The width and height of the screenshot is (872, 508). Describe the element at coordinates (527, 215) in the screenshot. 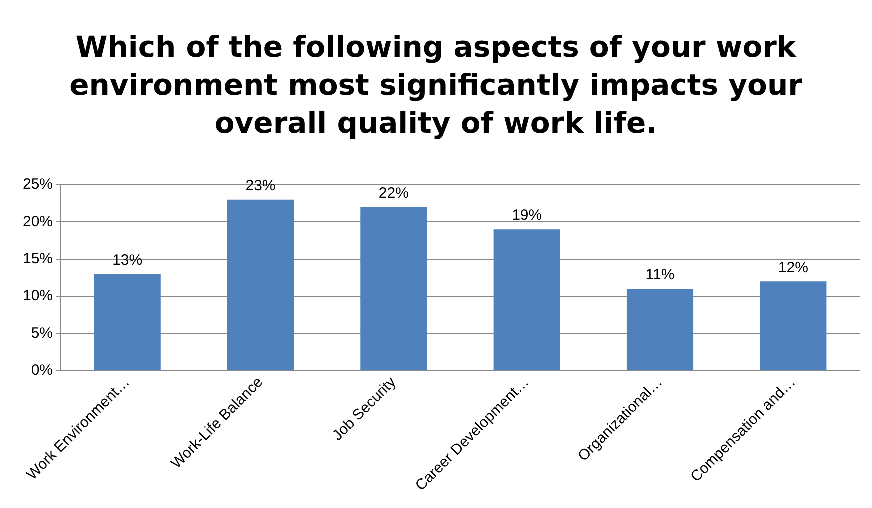

I see `data-label: 19%` at that location.